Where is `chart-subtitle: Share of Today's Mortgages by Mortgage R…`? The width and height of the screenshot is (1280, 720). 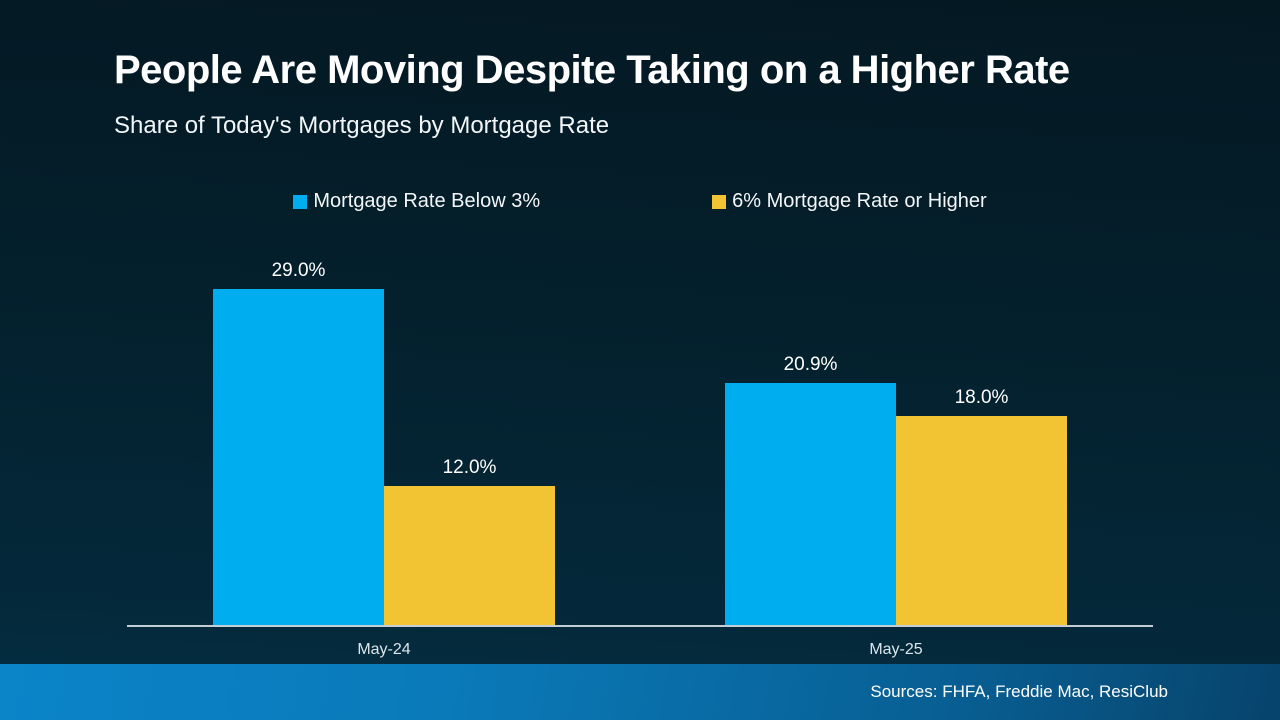 chart-subtitle: Share of Today's Mortgages by Mortgage R… is located at coordinates (362, 125).